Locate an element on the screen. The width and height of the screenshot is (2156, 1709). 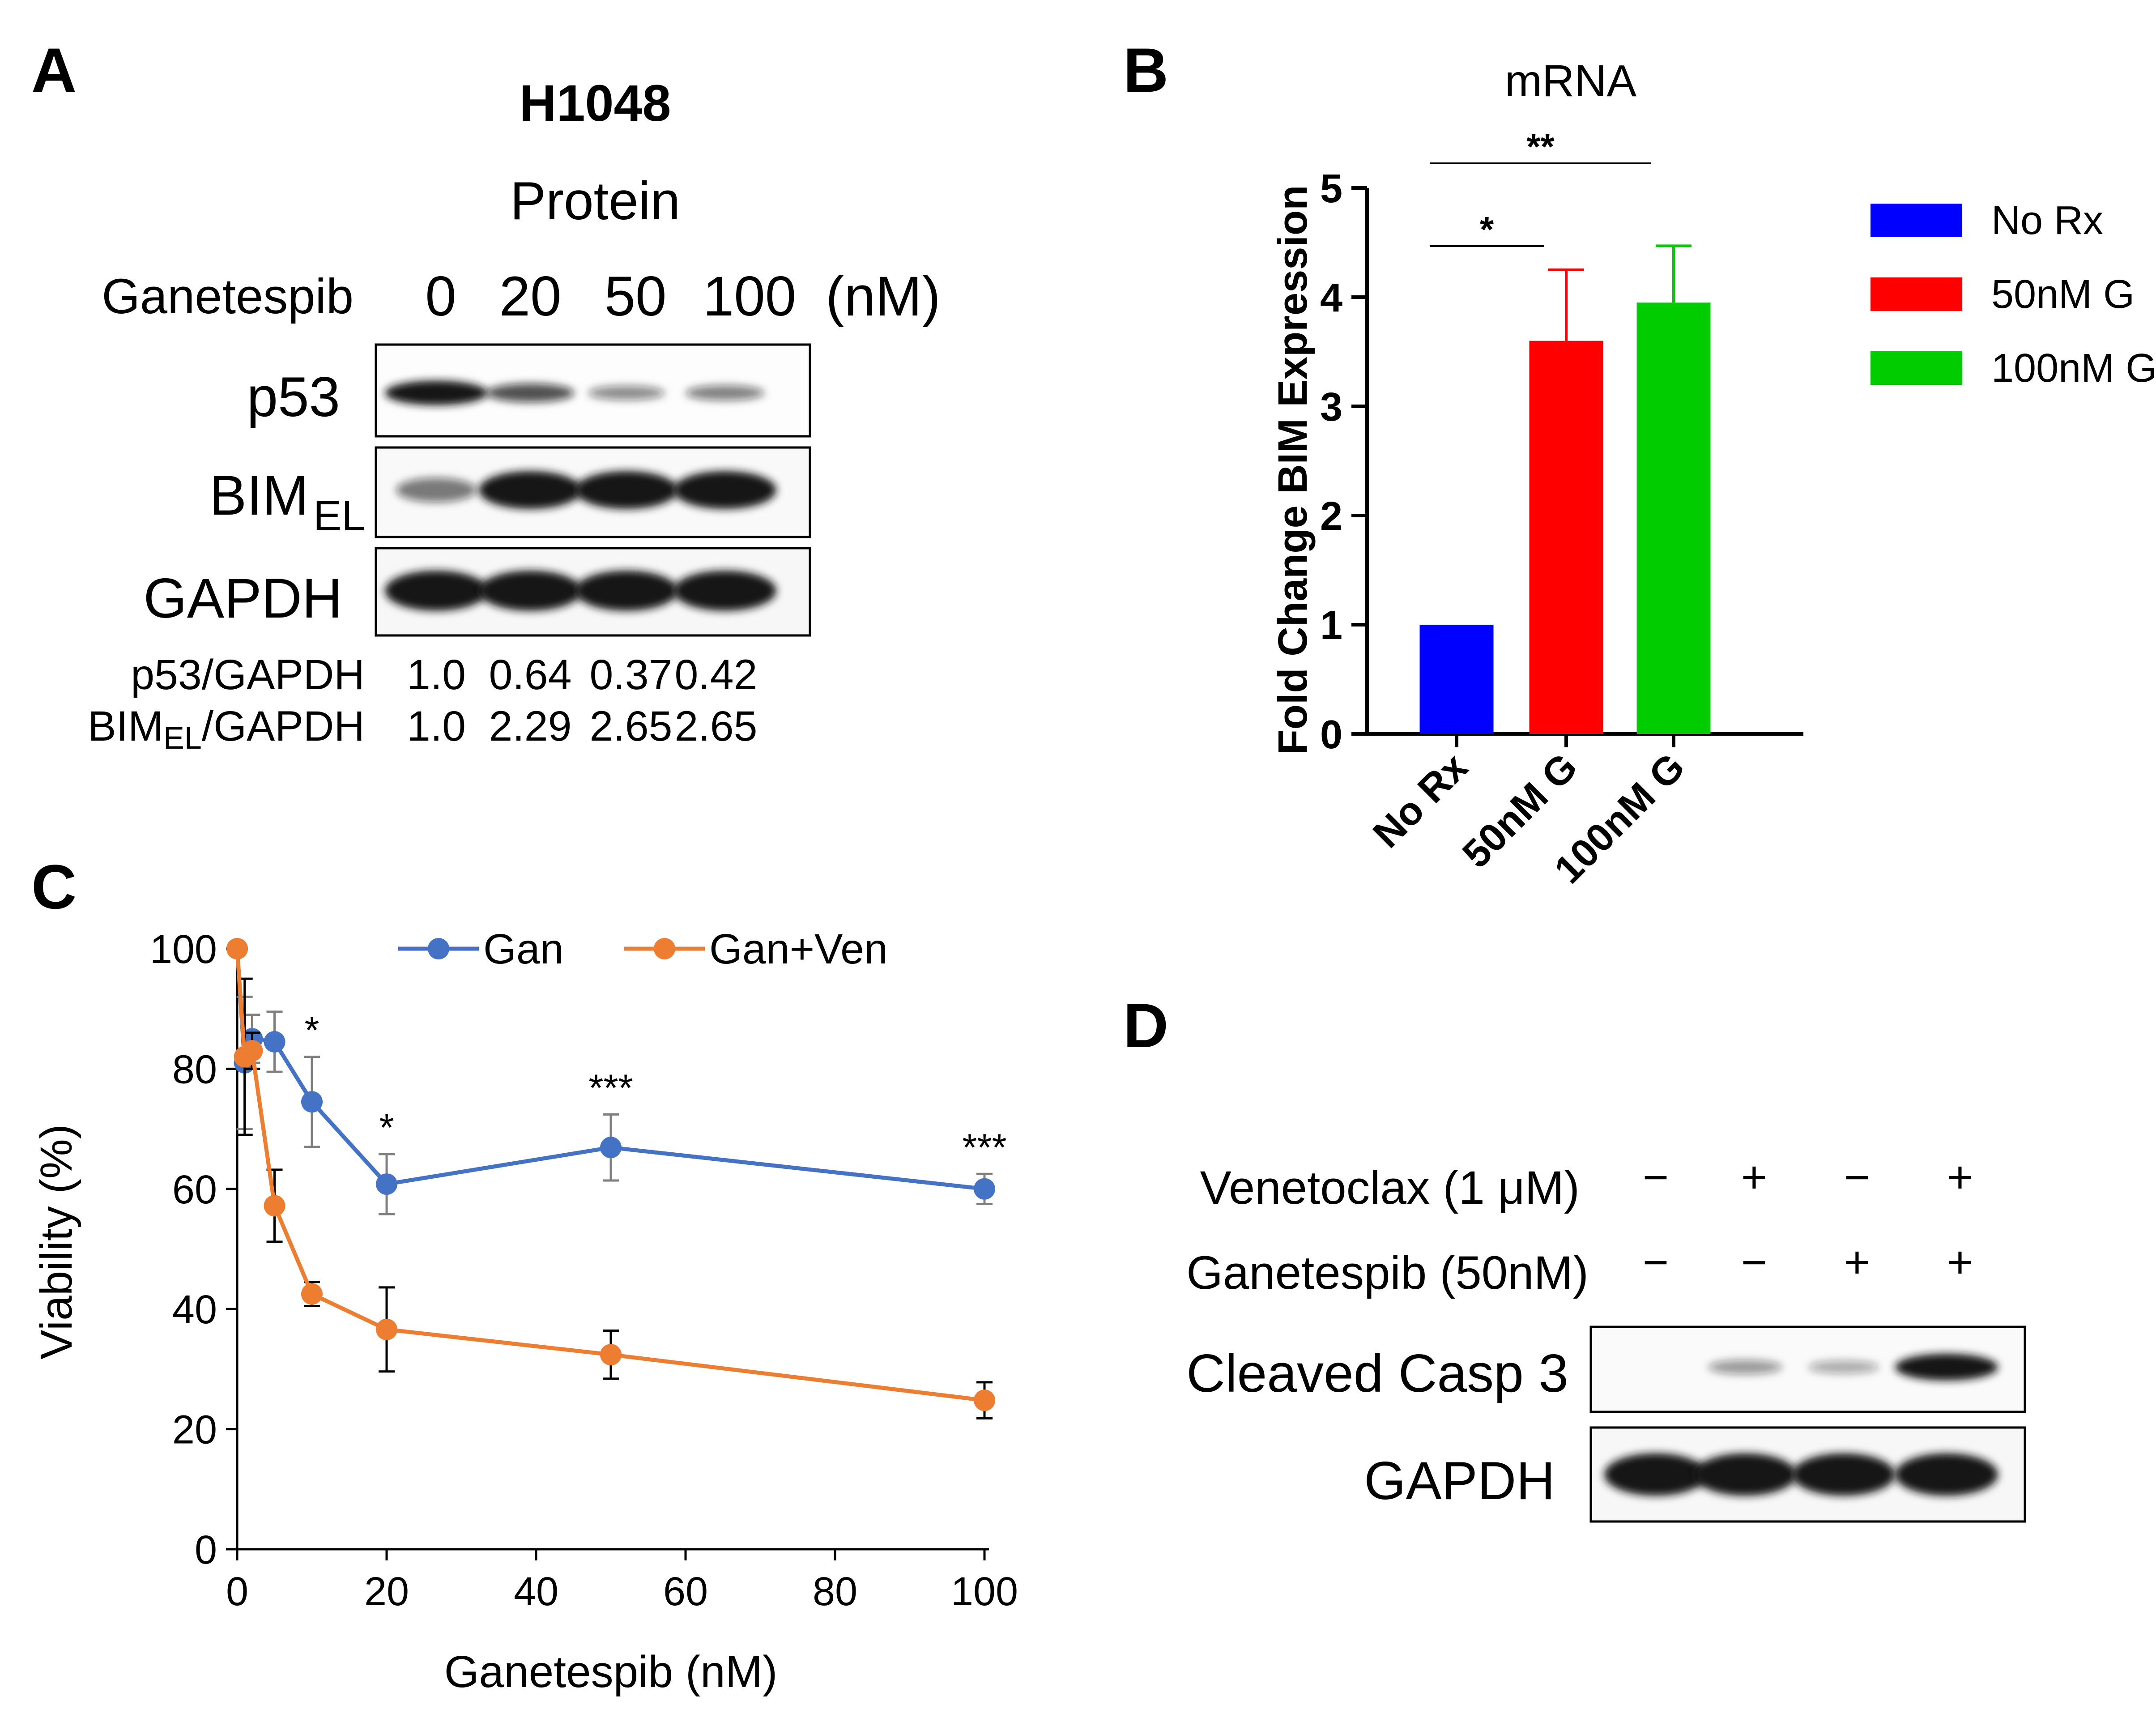
dose-label: 20 is located at coordinates (530, 297).